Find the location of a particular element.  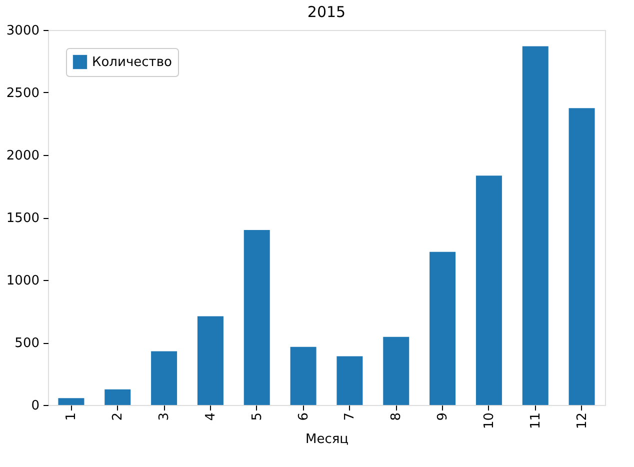

x-tick-label: 10 is located at coordinates (489, 421).